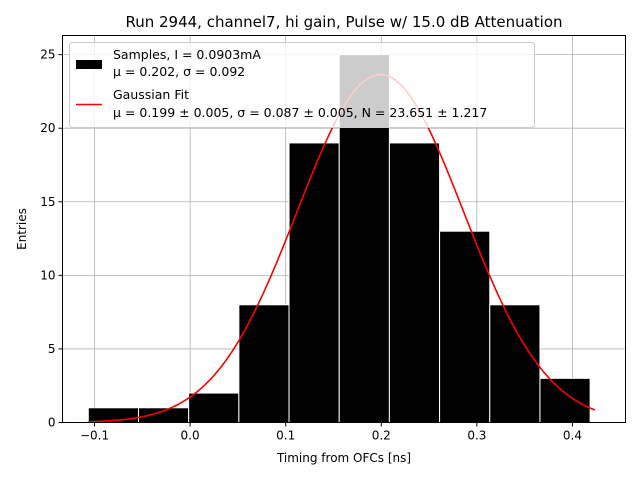 This screenshot has width=640, height=480. I want to click on legend-histogram-label: Samples, I = 0.0903mA, so click(187, 54).